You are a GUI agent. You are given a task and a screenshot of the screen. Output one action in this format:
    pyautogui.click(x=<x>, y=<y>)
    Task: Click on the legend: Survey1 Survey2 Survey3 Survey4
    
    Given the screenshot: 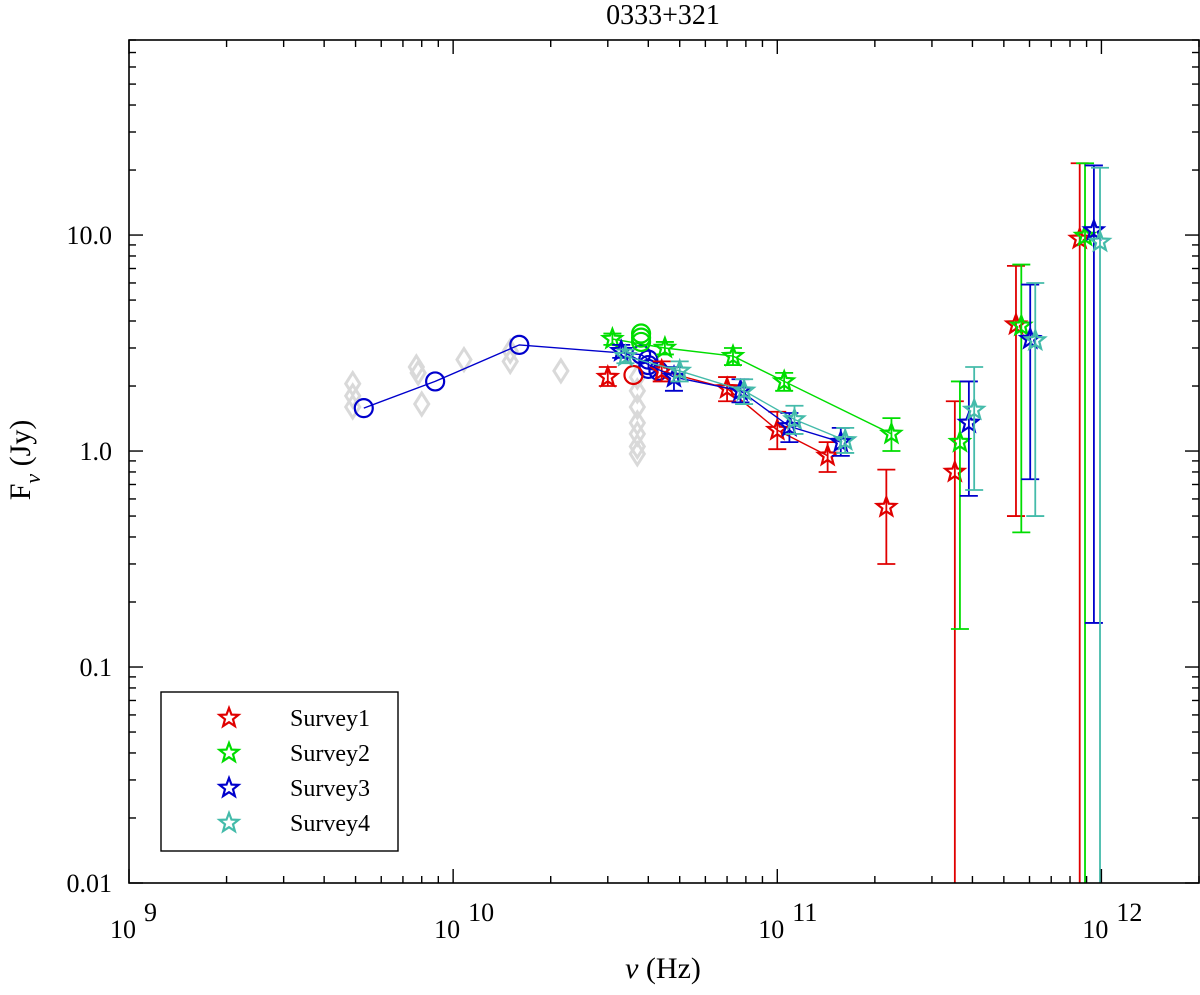 What is the action you would take?
    pyautogui.click(x=279, y=771)
    